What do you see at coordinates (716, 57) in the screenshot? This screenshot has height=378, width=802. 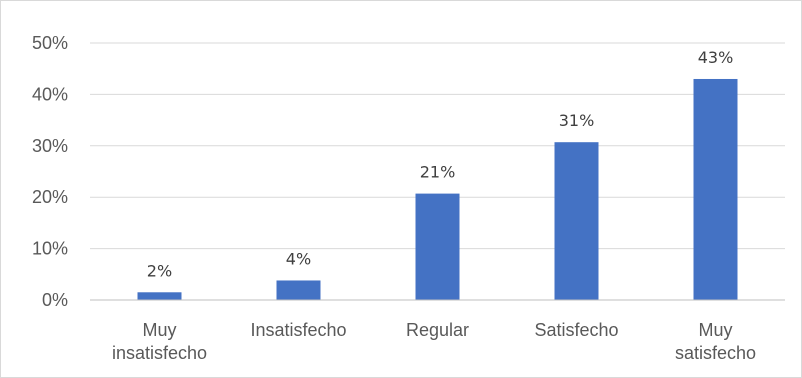 I see `data-label: 43%` at bounding box center [716, 57].